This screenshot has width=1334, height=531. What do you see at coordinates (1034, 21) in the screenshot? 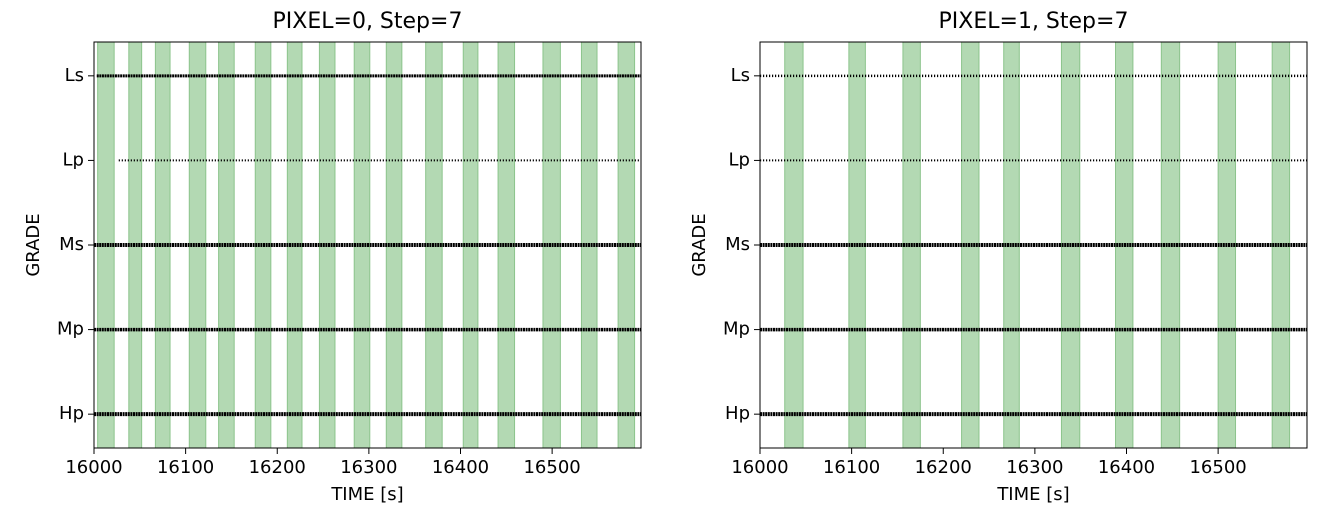
I see `chart-title: PIXEL=1, Step=7` at bounding box center [1034, 21].